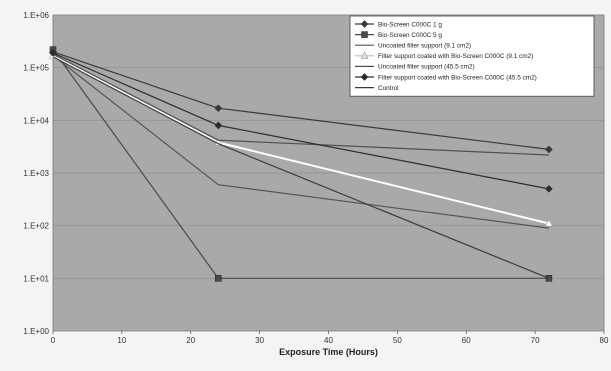 The height and width of the screenshot is (371, 611). Describe the element at coordinates (466, 340) in the screenshot. I see `x-tick-label: 60` at that location.